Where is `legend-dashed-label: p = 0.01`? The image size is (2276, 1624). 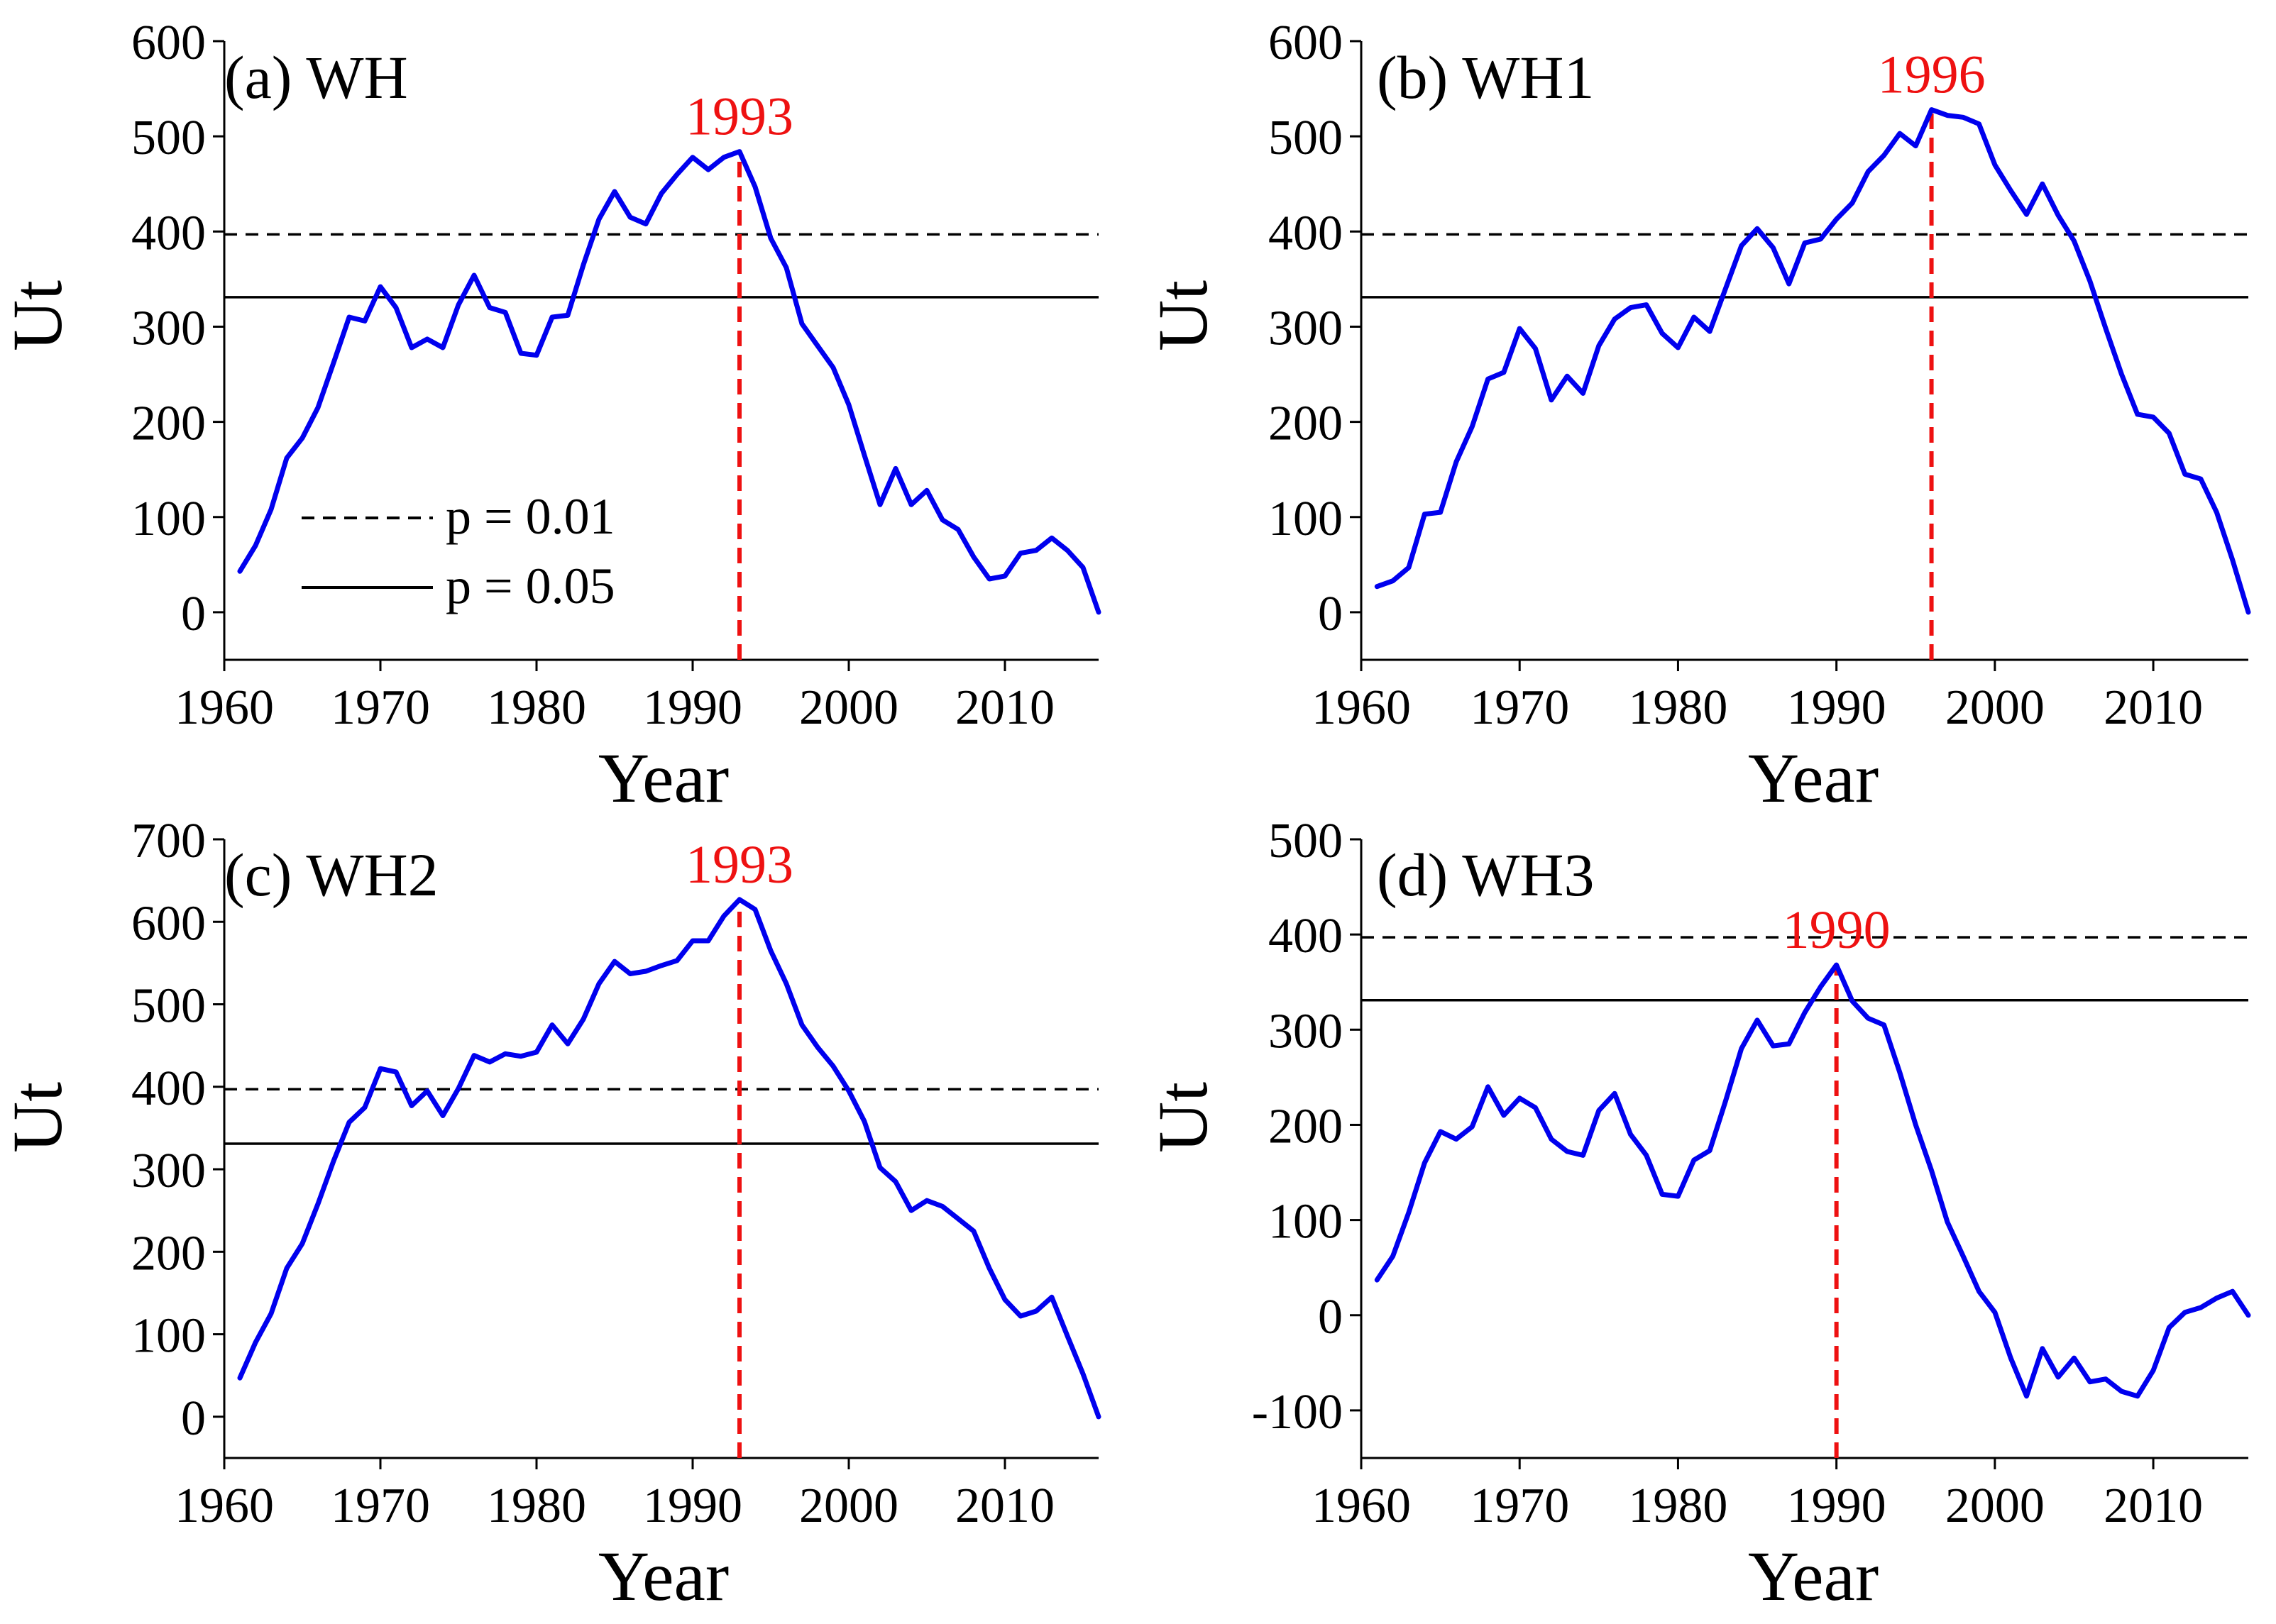
legend-dashed-label: p = 0.01 is located at coordinates (530, 516).